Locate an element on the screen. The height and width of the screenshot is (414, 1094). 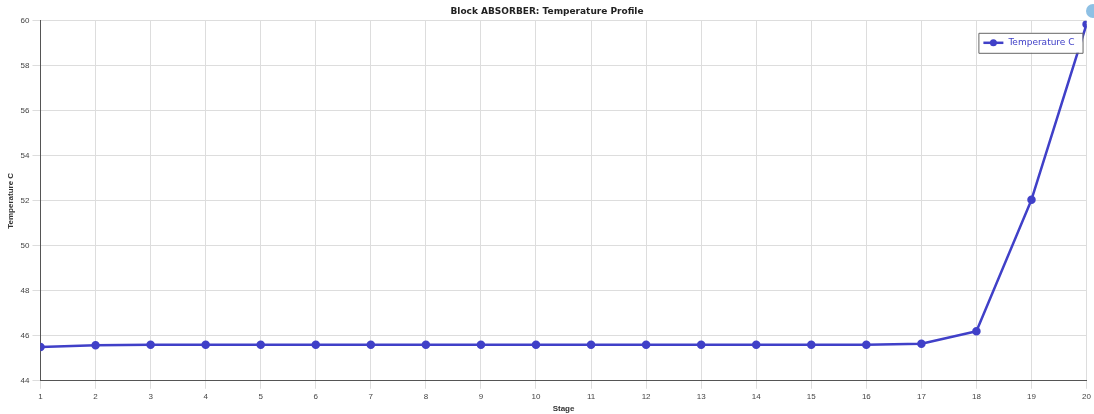
x-tick-label: 12 is located at coordinates (646, 396).